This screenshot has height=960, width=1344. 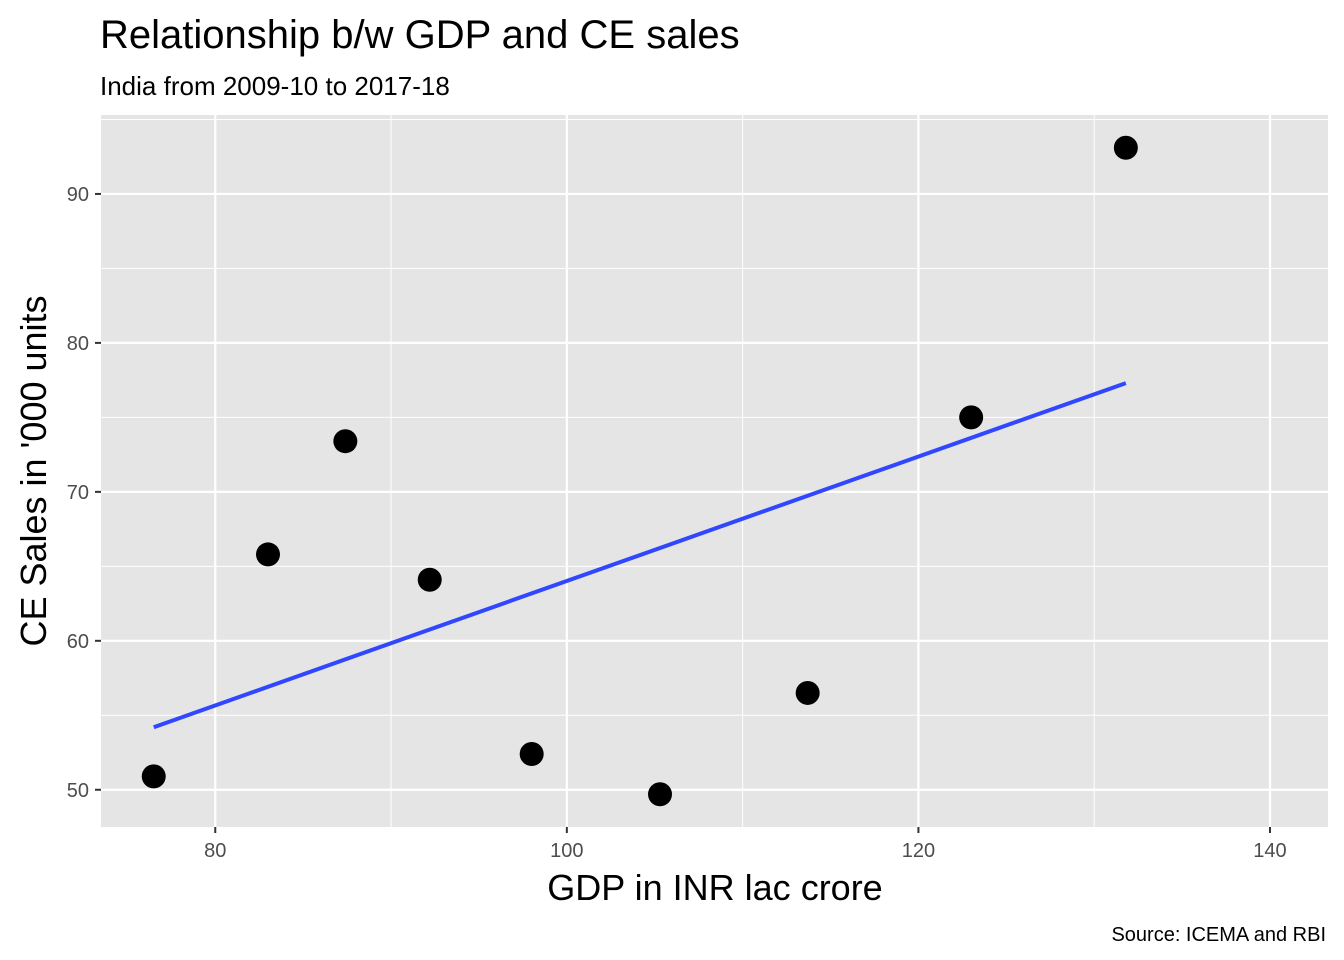 What do you see at coordinates (78, 493) in the screenshot?
I see `y-tick-label: 70` at bounding box center [78, 493].